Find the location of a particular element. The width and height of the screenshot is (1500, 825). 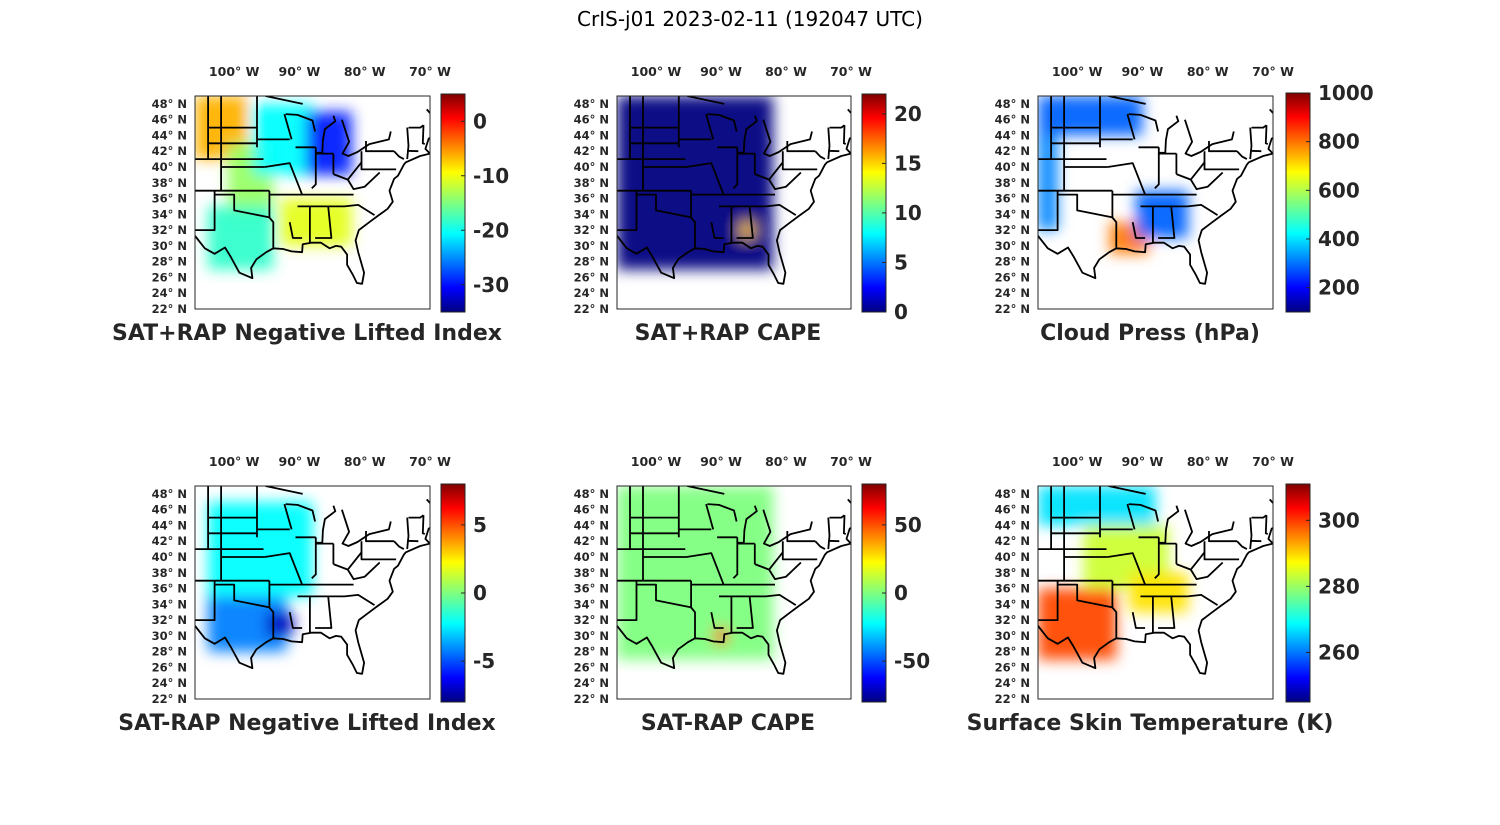

panel-title: SAT-RAP Negative Lifted Index is located at coordinates (306, 723).